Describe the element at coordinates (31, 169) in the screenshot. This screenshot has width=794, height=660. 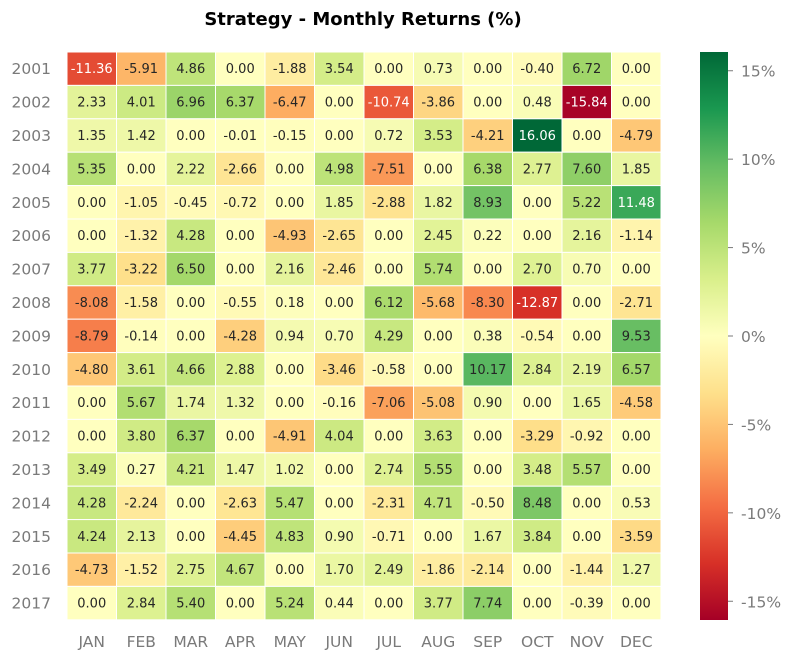
I see `year-tick-label: 2004` at that location.